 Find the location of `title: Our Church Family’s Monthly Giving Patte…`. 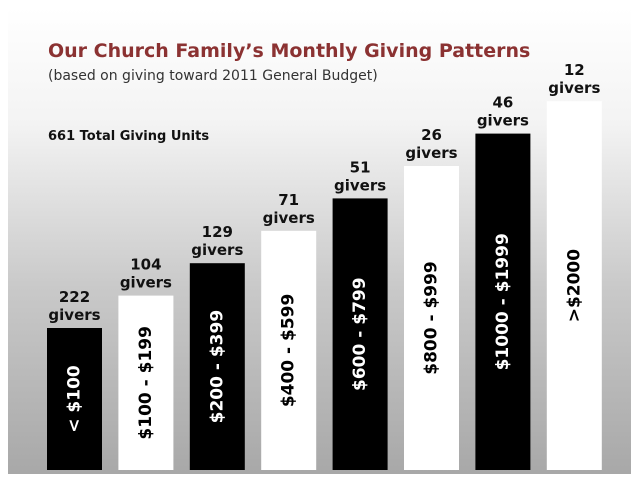

title: Our Church Family’s Monthly Giving Patte… is located at coordinates (289, 51).